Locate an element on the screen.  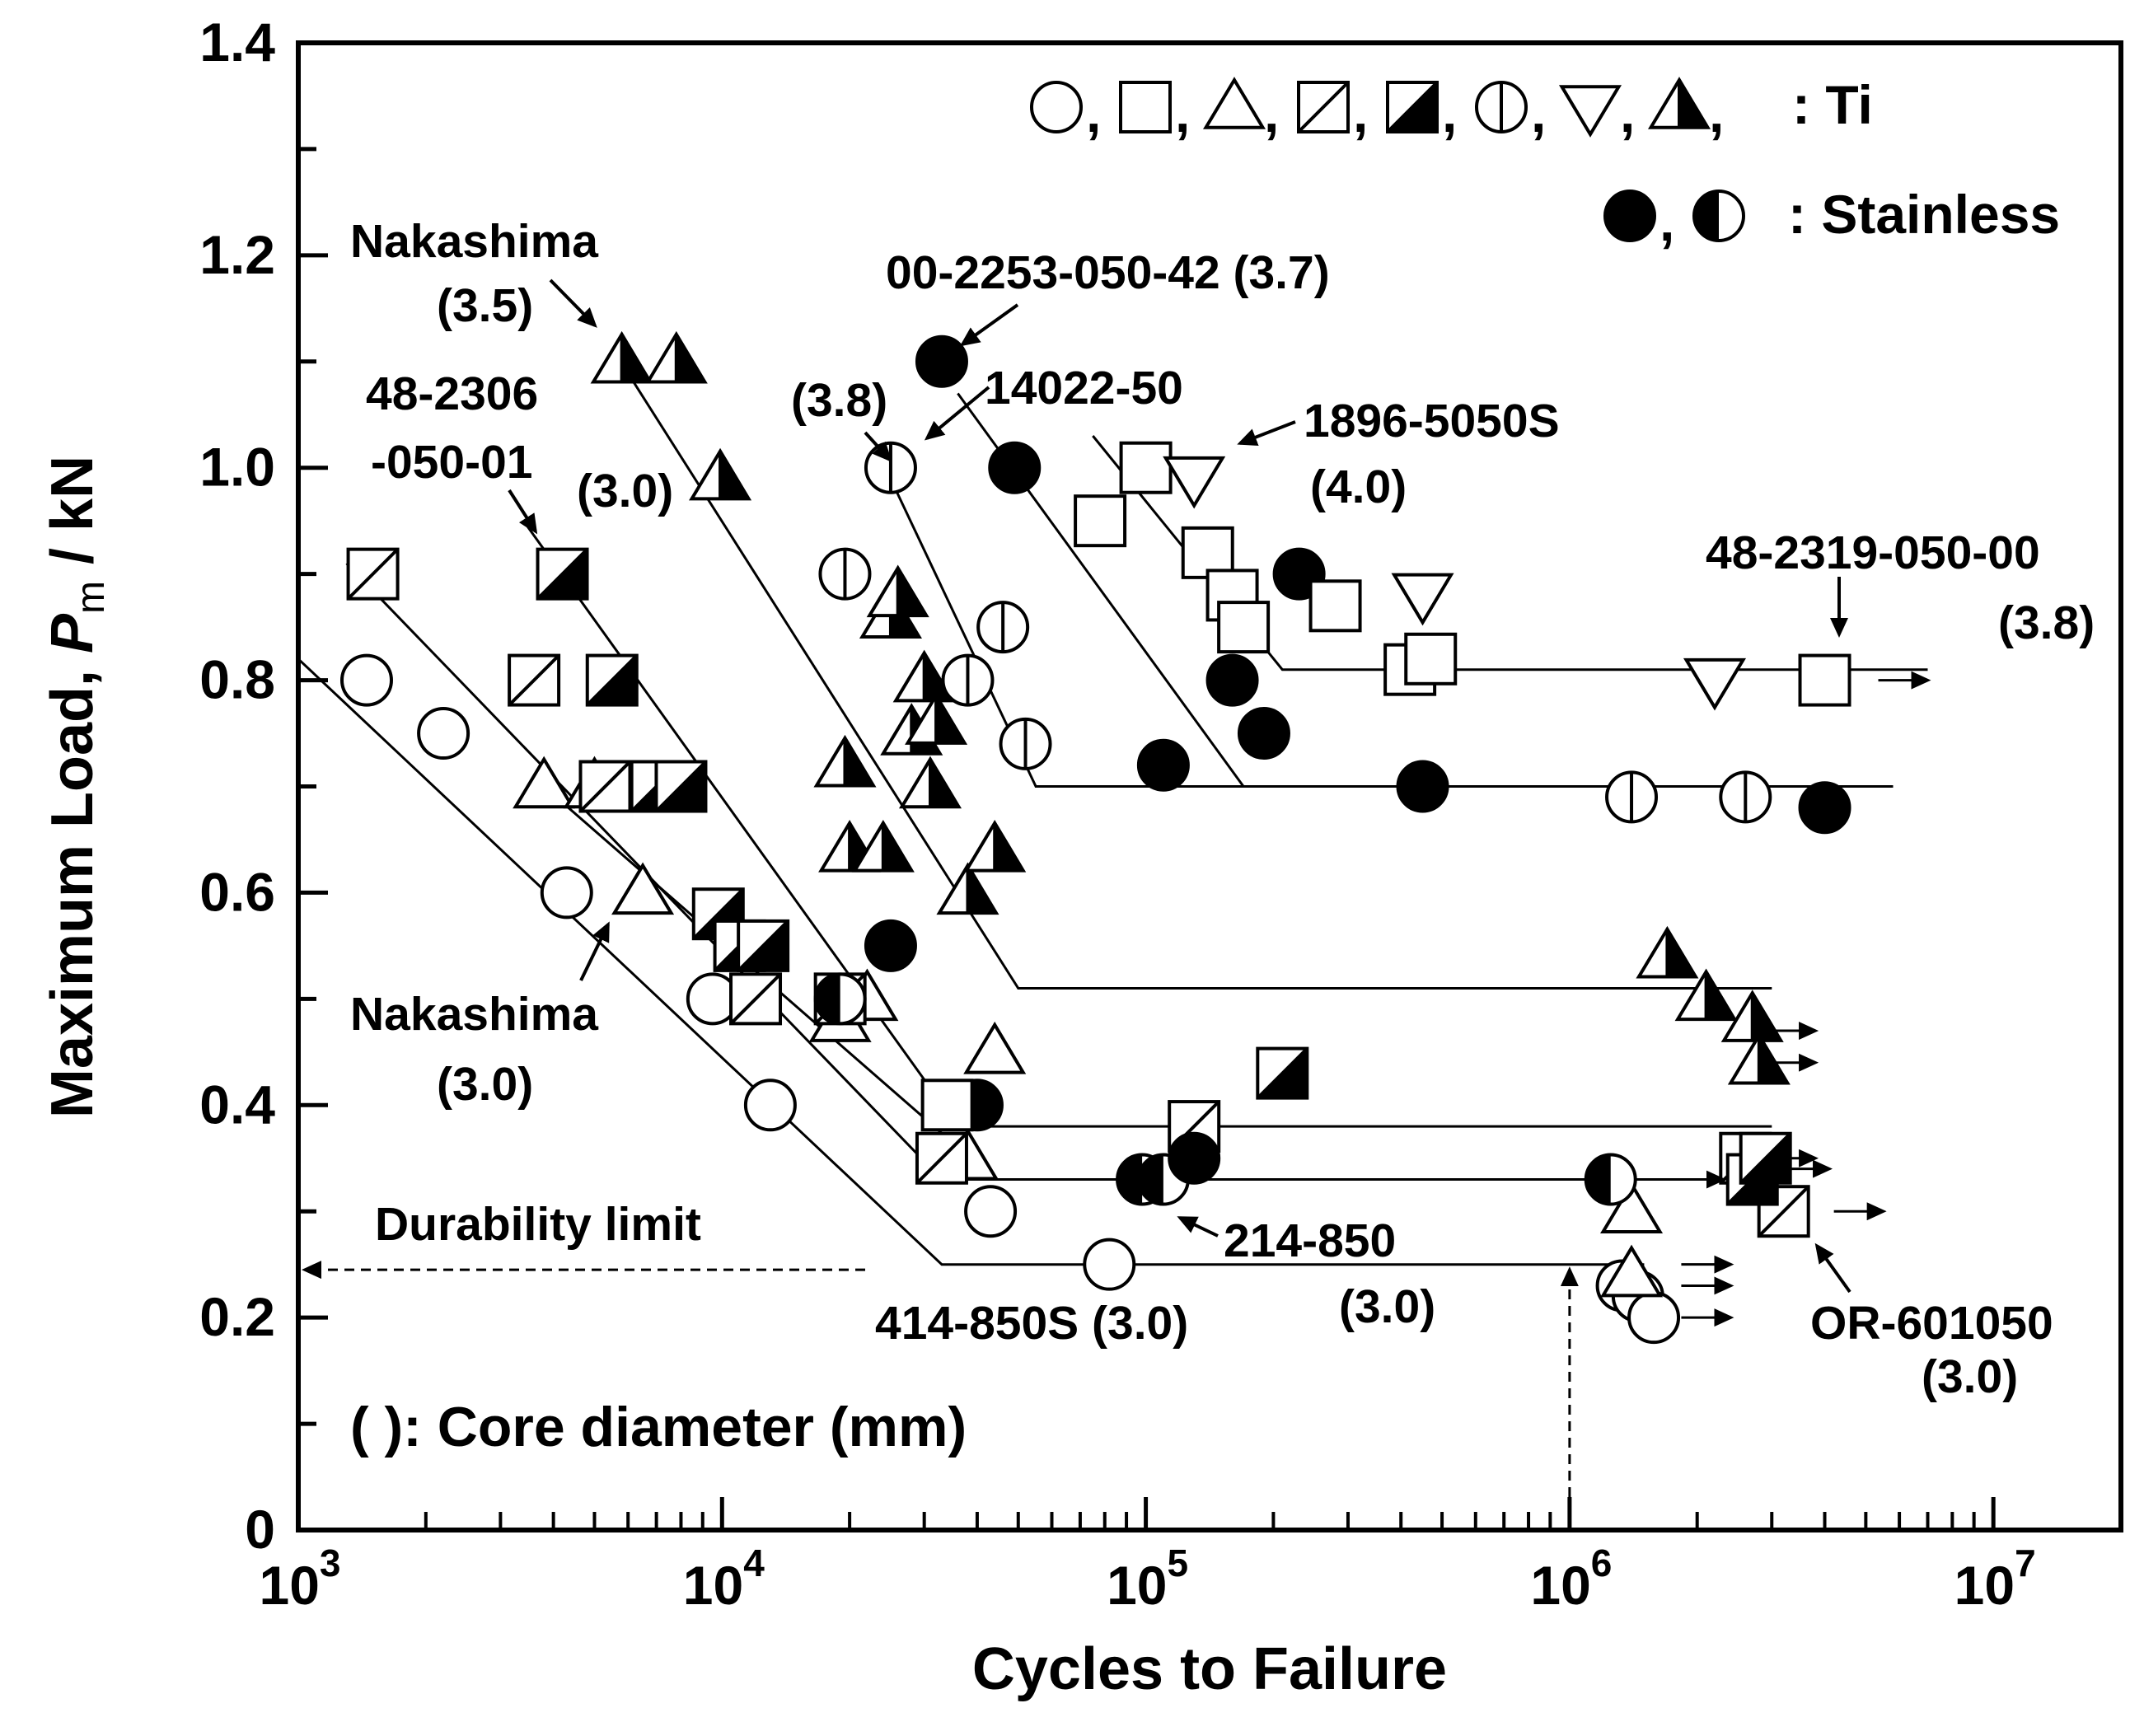
data-point-s2-p0 is located at coordinates (373, 574).